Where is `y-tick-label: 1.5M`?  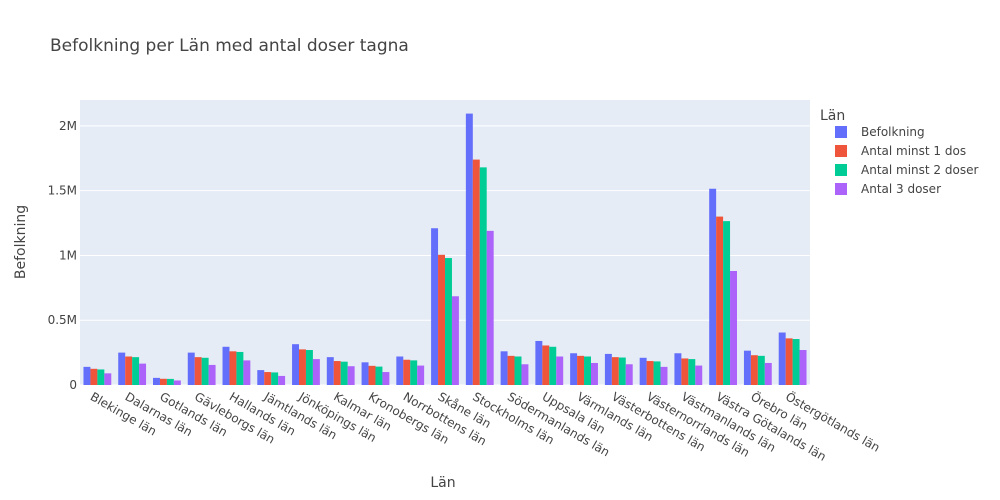 y-tick-label: 1.5M is located at coordinates (62, 191).